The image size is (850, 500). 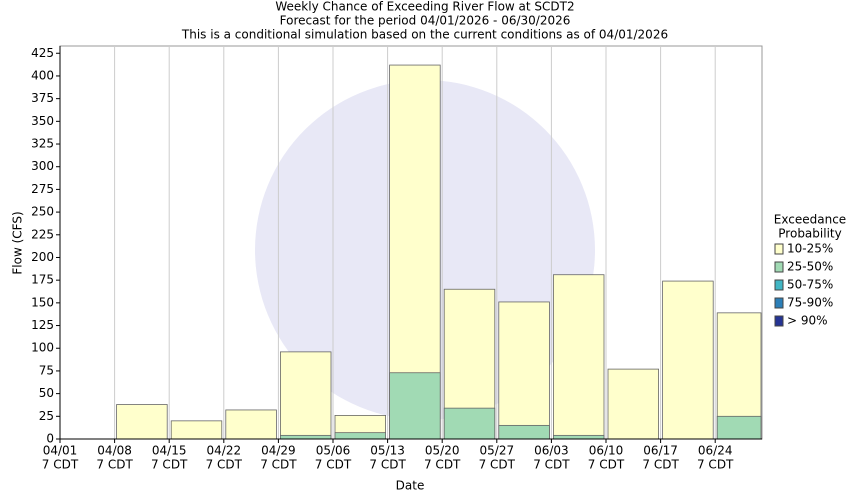 I want to click on y-tick-label: 75, so click(x=46, y=370).